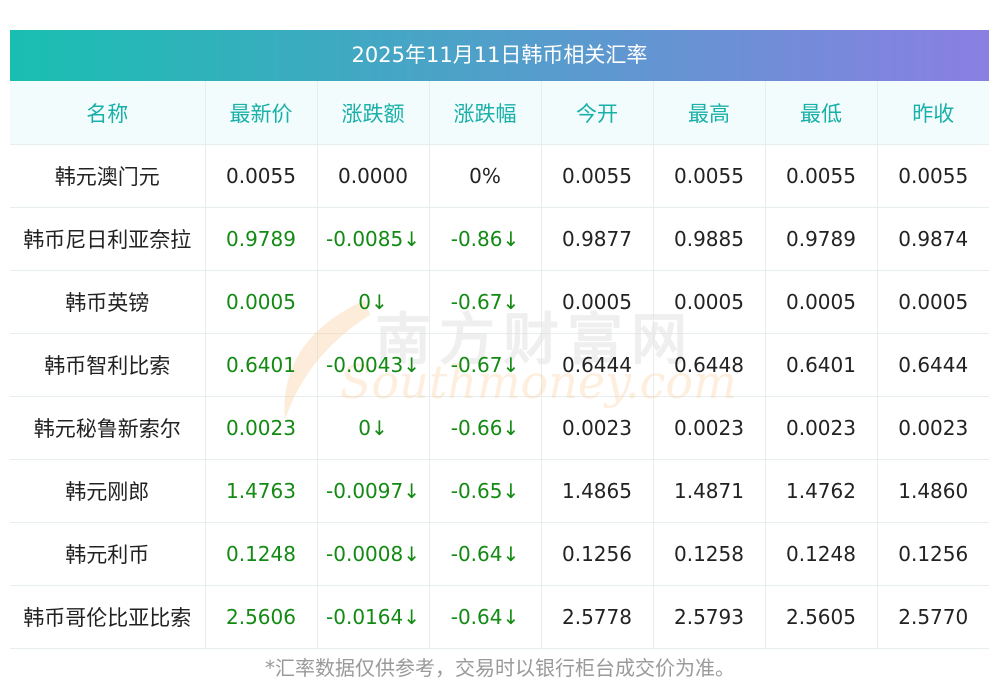  What do you see at coordinates (108, 365) in the screenshot?
I see `cell-name: 韩币智利比索` at bounding box center [108, 365].